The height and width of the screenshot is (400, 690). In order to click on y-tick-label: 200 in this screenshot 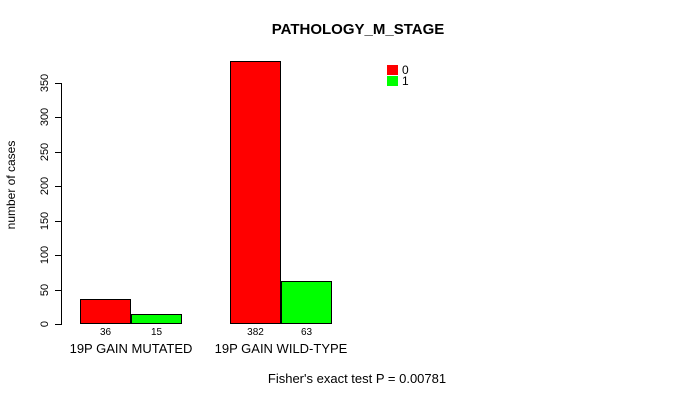, I will do `click(45, 186)`.